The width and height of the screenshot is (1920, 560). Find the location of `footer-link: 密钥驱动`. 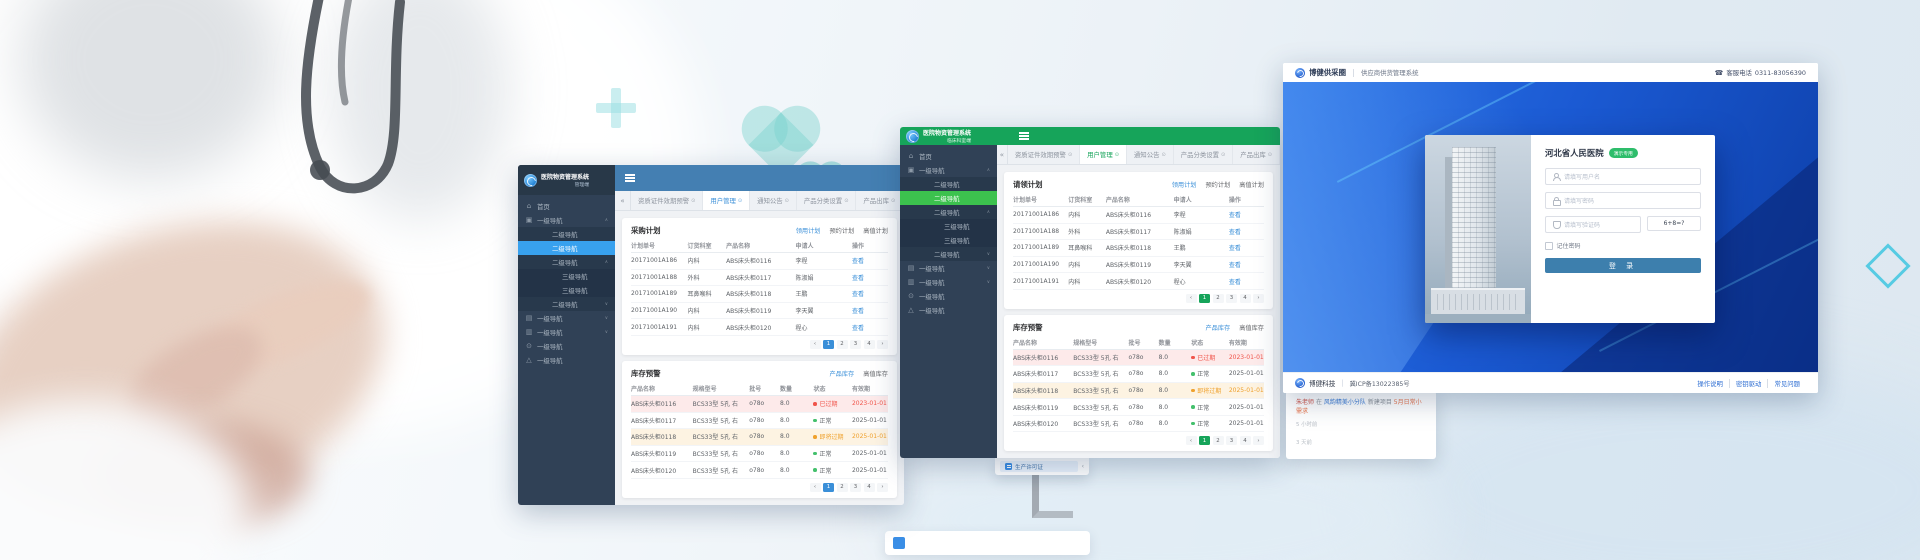

footer-link: 密钥驱动 is located at coordinates (1749, 383).